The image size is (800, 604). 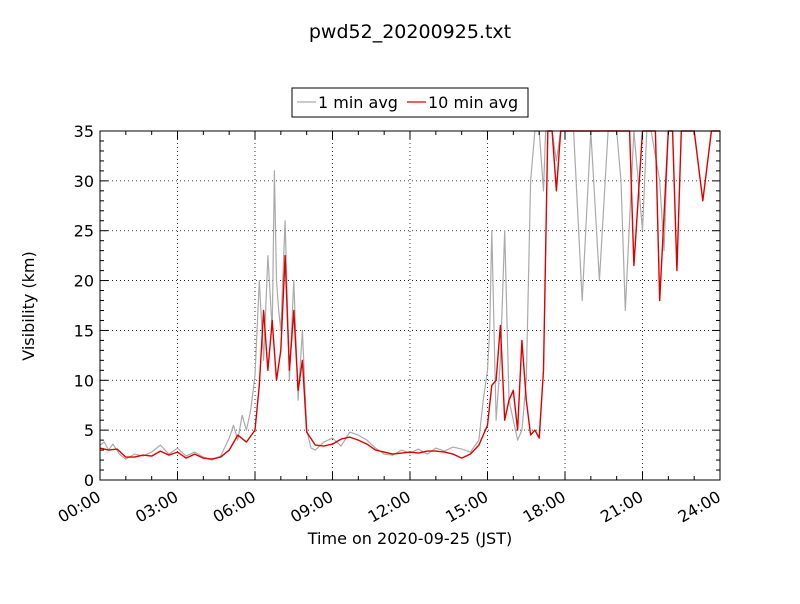 What do you see at coordinates (84, 330) in the screenshot?
I see `y-tick-label: 15` at bounding box center [84, 330].